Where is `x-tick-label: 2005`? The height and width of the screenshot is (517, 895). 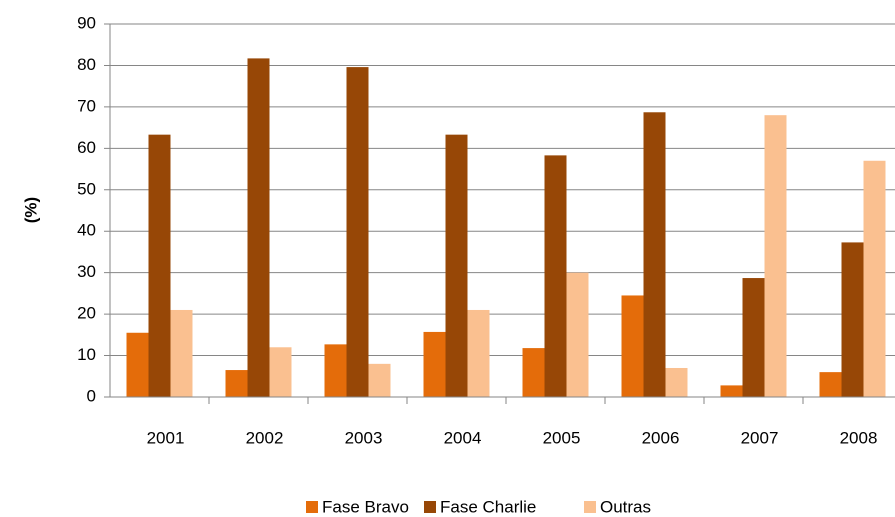 x-tick-label: 2005 is located at coordinates (562, 437).